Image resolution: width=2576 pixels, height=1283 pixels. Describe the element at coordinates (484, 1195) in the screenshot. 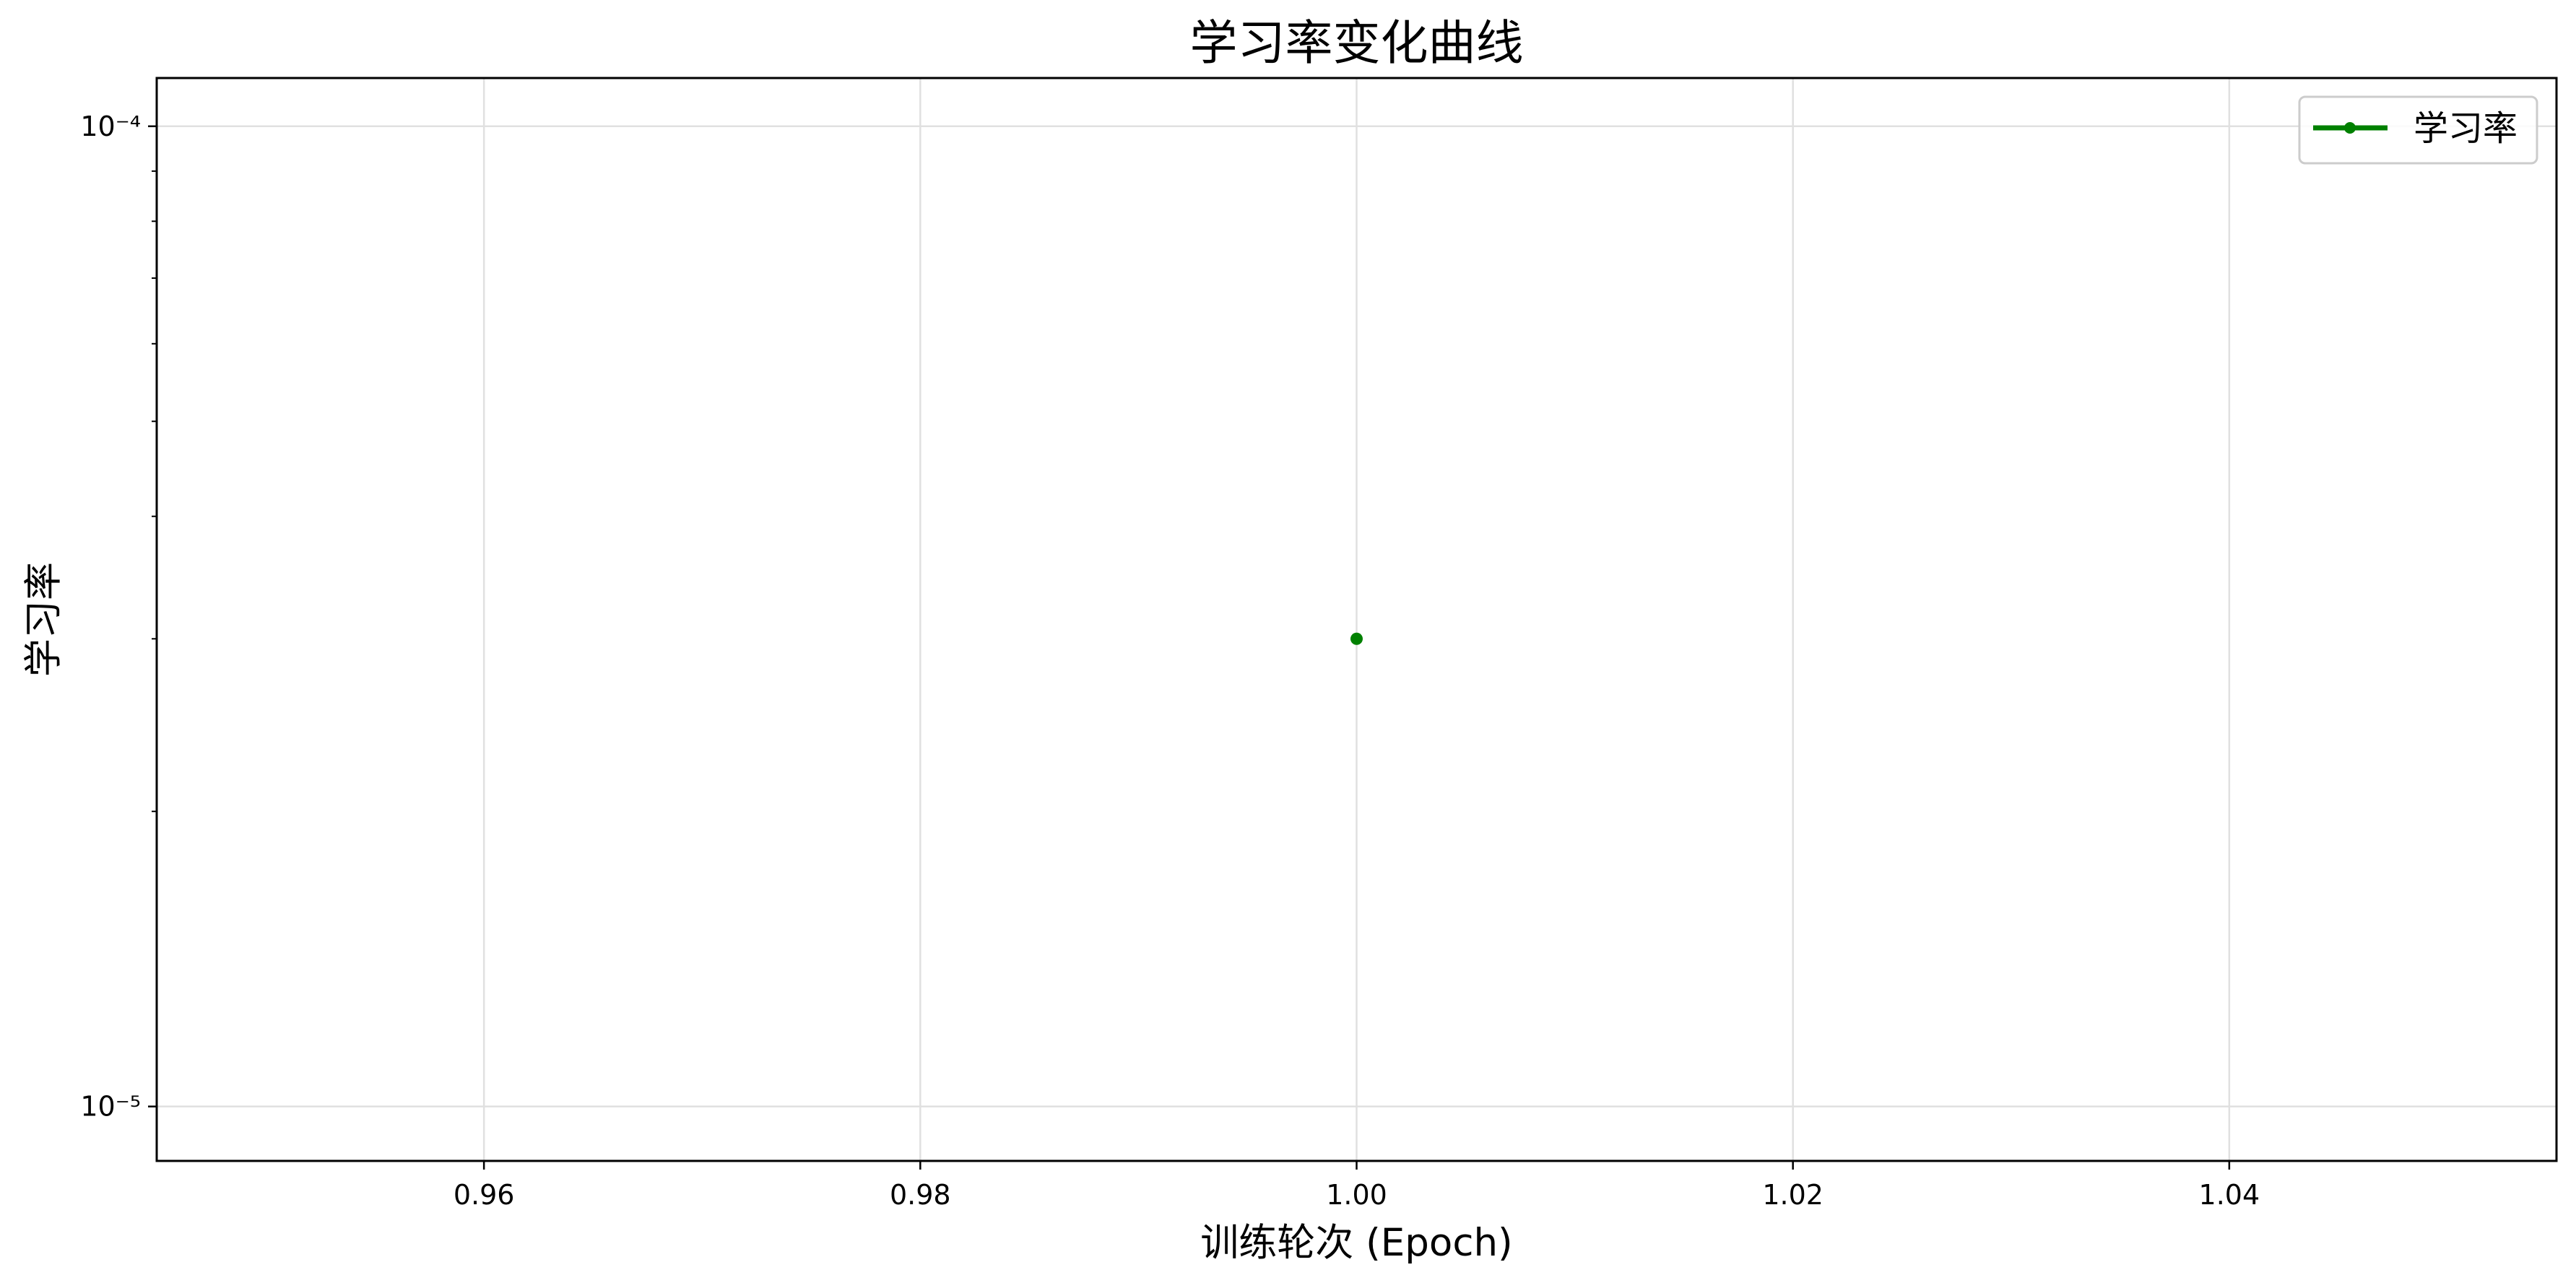

I see `x-tick-label: 0.96` at that location.